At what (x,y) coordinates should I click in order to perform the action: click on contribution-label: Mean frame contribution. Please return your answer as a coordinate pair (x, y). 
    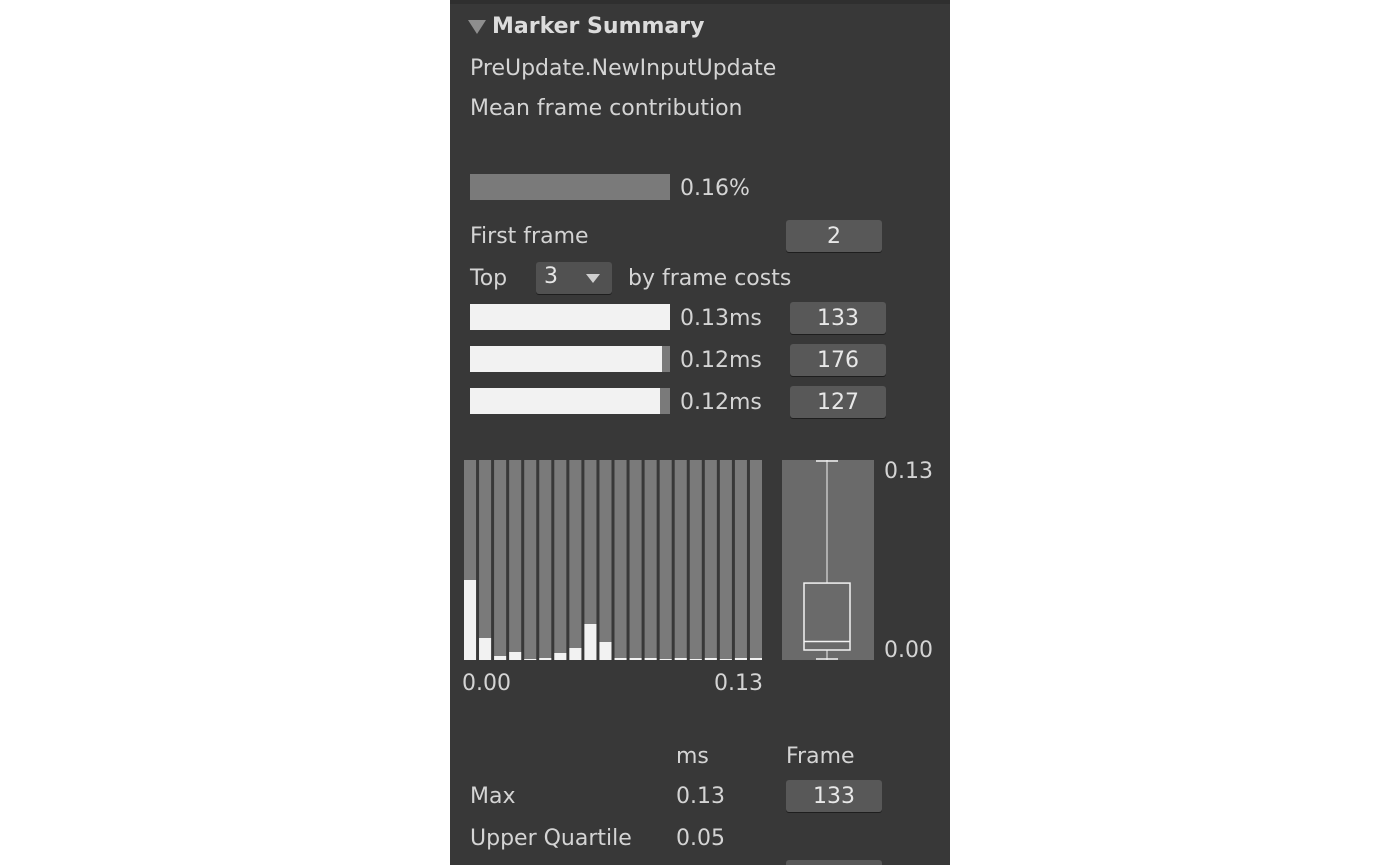
    Looking at the image, I should click on (606, 108).